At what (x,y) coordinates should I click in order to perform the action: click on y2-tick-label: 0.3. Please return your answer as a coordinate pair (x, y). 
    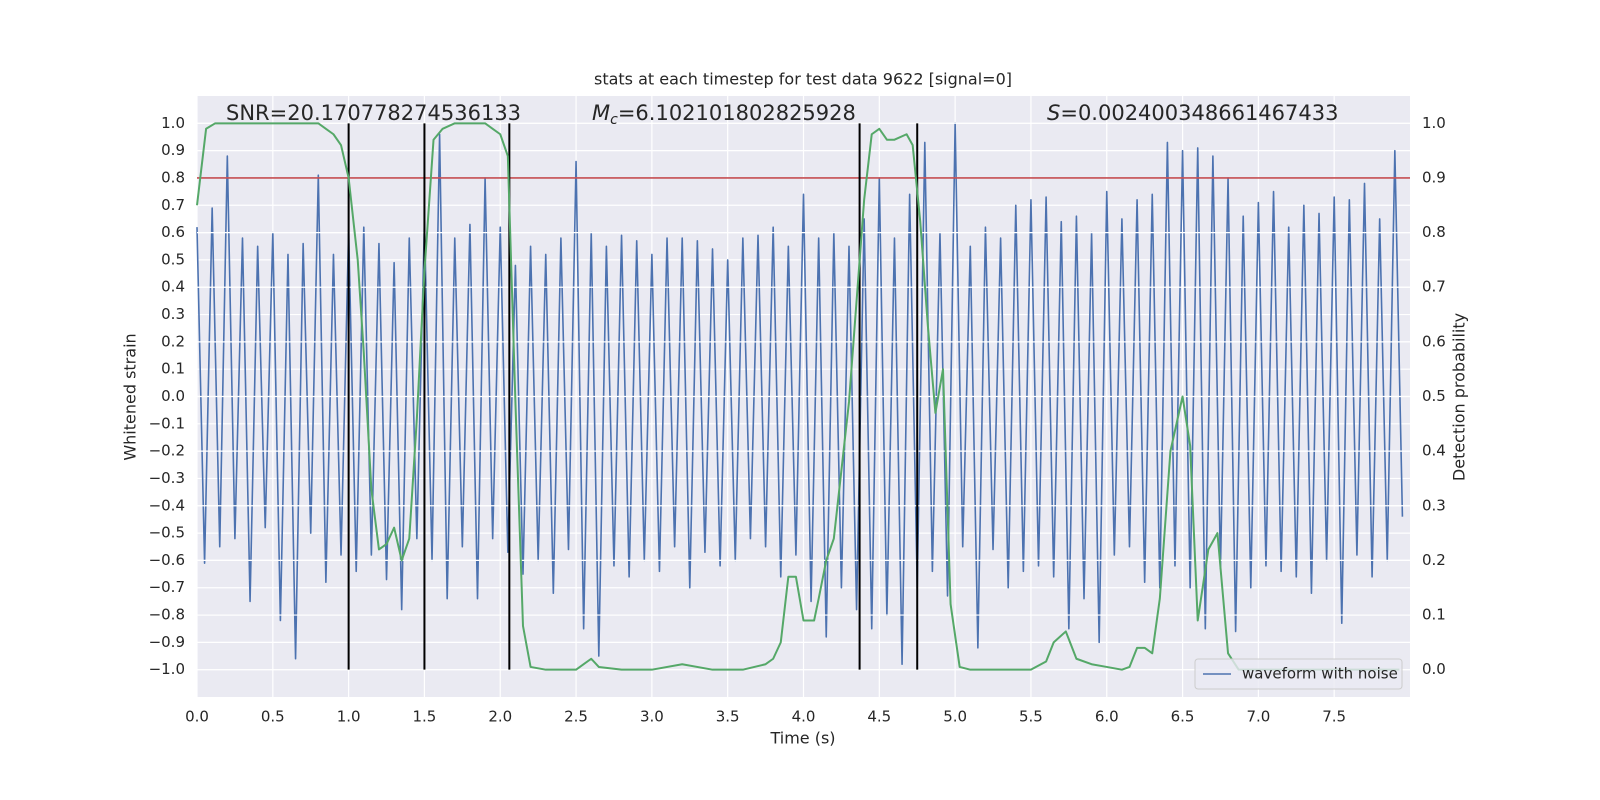
    Looking at the image, I should click on (1434, 505).